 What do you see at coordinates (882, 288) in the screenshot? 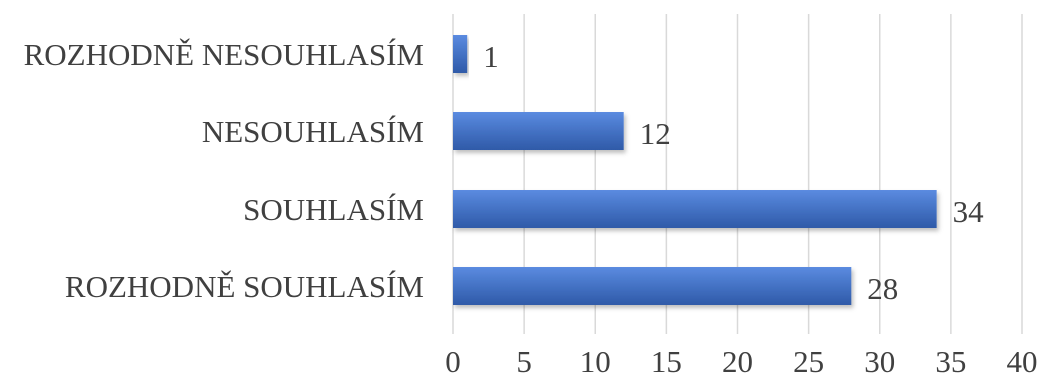
I see `data-label-3: 28` at bounding box center [882, 288].